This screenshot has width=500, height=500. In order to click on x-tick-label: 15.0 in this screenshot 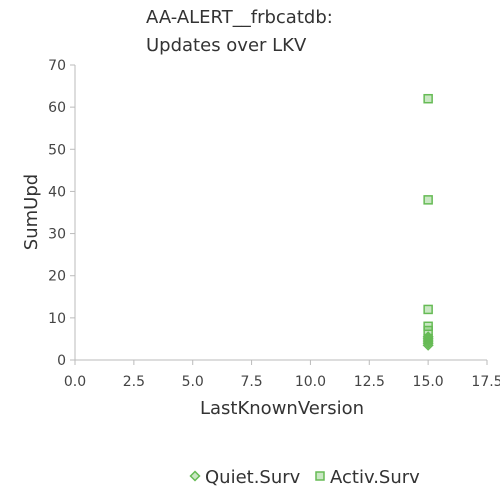, I will do `click(428, 382)`.